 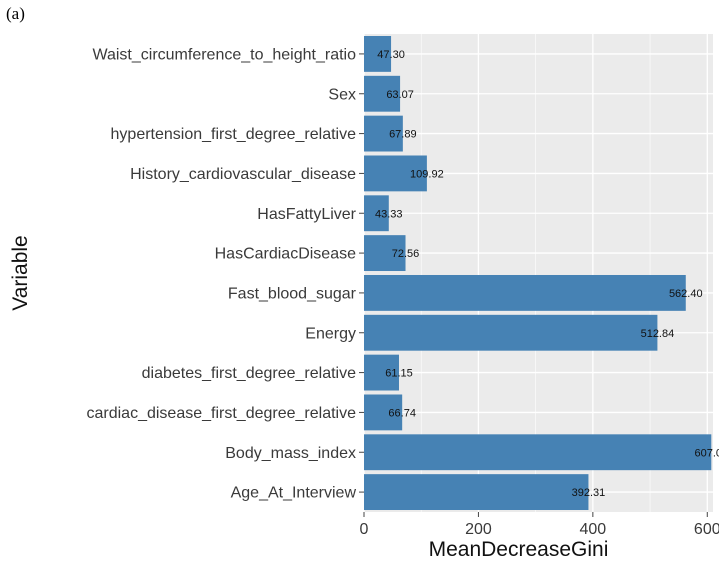 I want to click on y-tick-label: Body_mass_index, so click(x=290, y=453).